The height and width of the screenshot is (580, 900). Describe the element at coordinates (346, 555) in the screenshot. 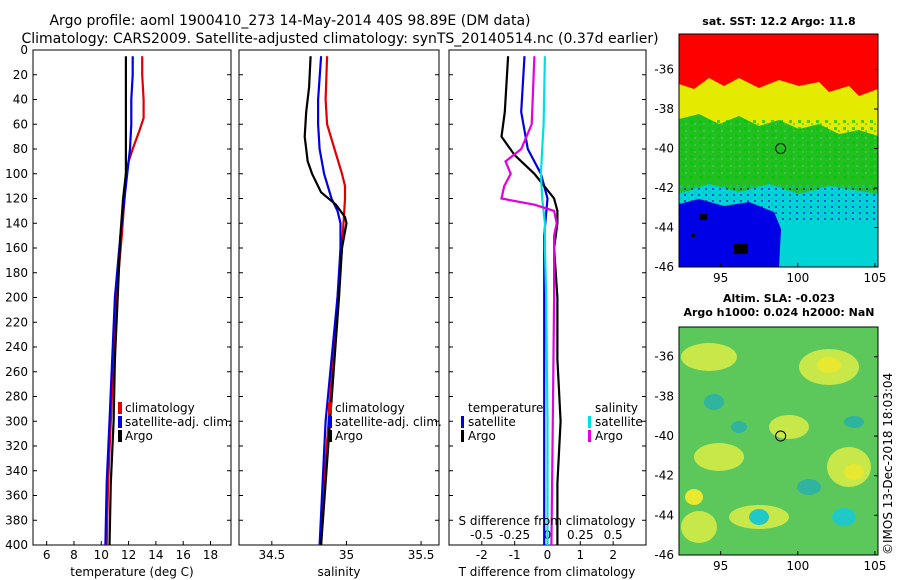

I see `x-tick-label: 35` at that location.